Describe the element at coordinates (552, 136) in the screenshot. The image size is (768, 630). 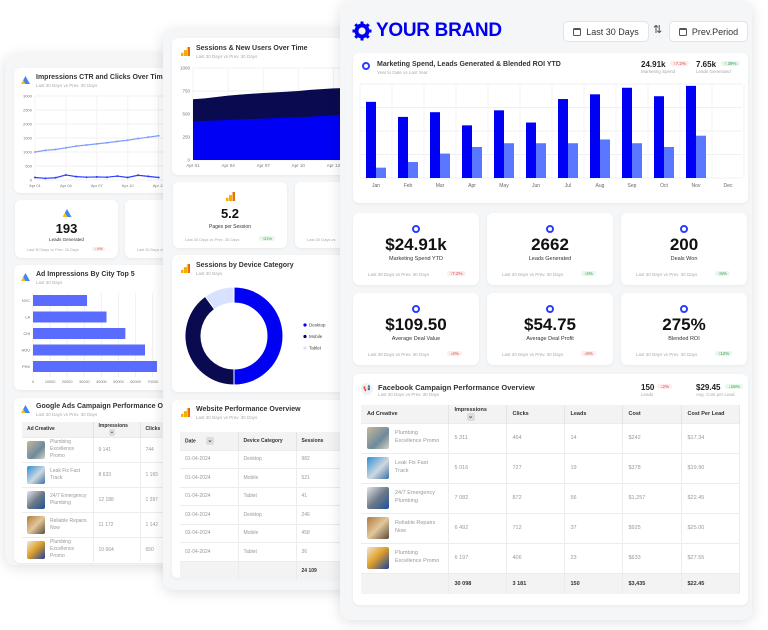
I see `ytd-bar-chart: Jan Feb Mar Apr May Jun Jul Aug Sep Oct Nov Dec` at that location.